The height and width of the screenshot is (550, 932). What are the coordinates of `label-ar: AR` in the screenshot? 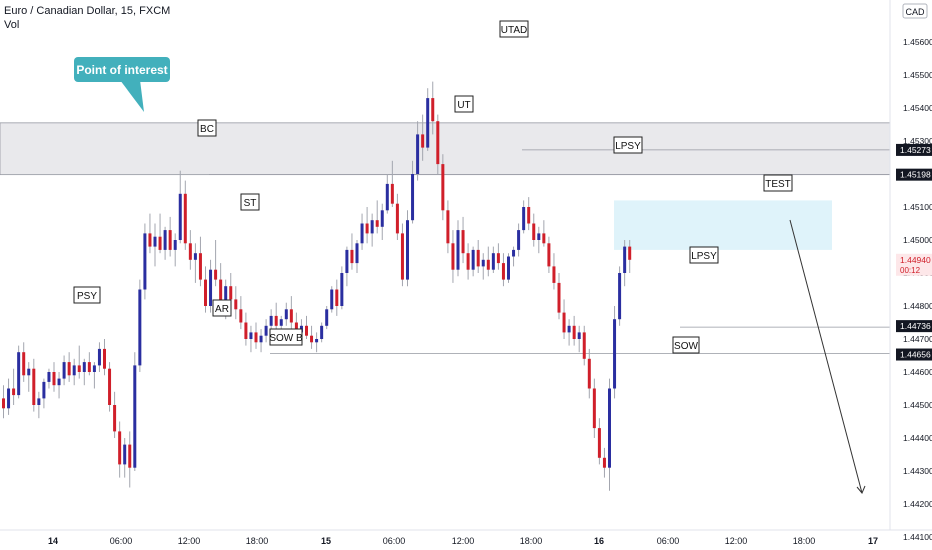 It's located at (222, 308).